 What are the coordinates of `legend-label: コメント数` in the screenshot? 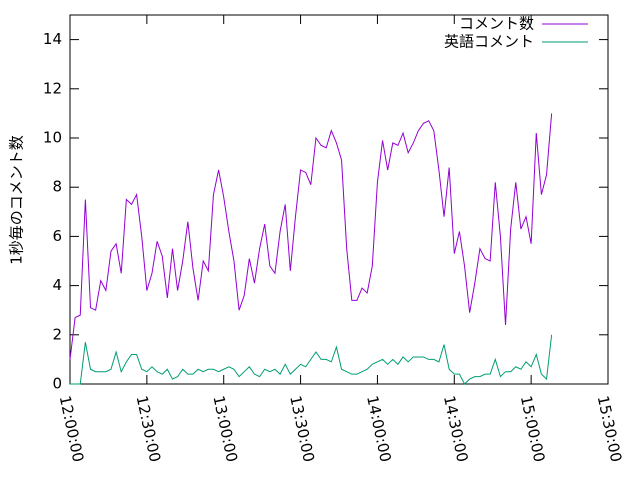 It's located at (496, 24).